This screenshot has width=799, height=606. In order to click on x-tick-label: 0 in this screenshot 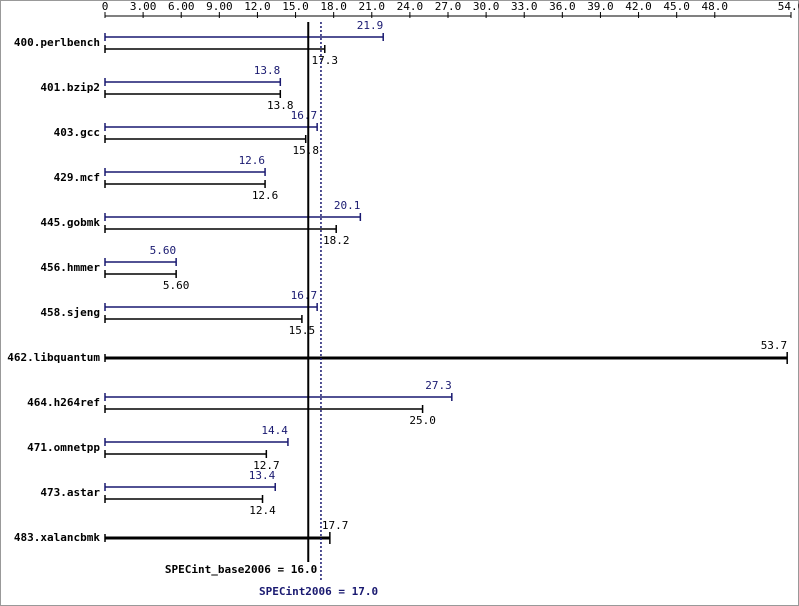, I will do `click(105, 6)`.